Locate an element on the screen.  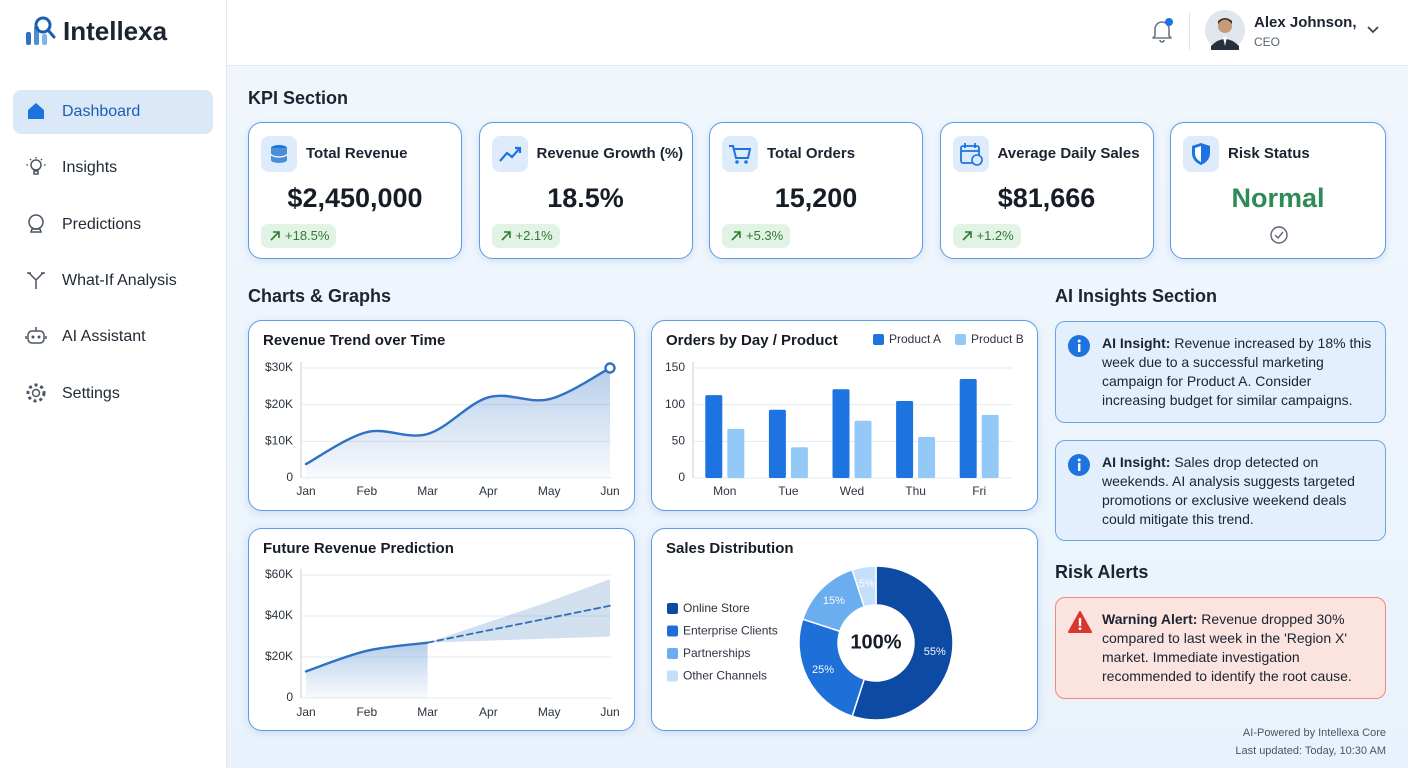
x-tick-label: Mar is located at coordinates (427, 712).